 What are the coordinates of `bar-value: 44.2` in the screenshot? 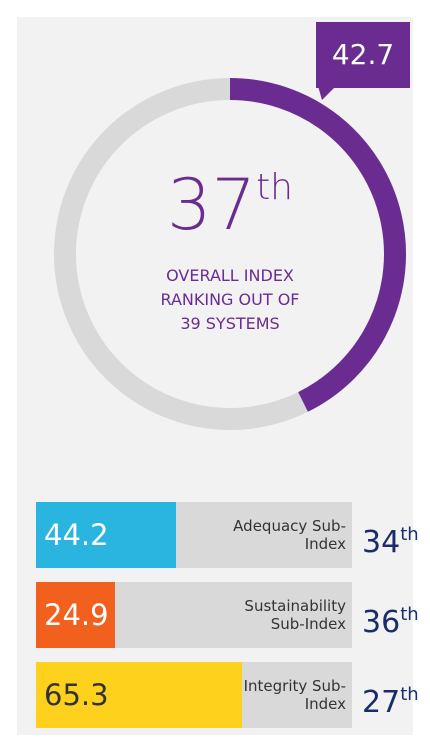 It's located at (76, 535).